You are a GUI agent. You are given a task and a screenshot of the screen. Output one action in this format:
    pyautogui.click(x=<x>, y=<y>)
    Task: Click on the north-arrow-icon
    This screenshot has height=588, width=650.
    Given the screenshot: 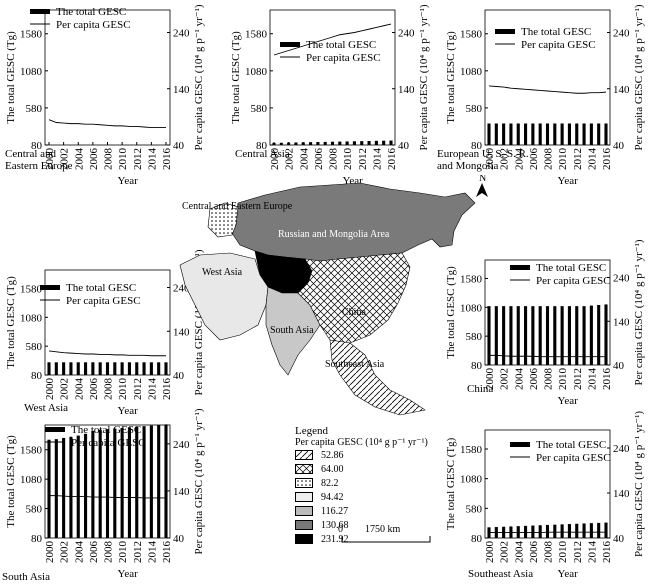 What is the action you would take?
    pyautogui.click(x=482, y=190)
    